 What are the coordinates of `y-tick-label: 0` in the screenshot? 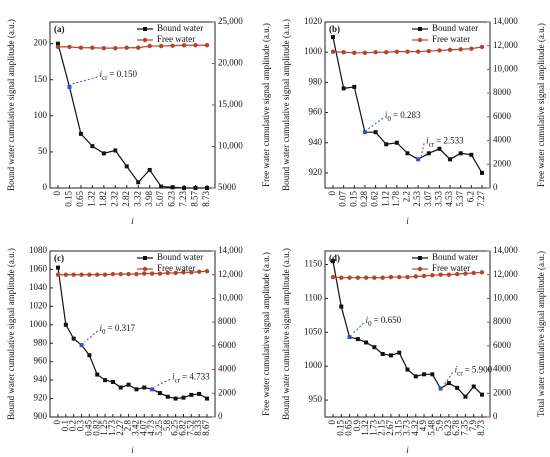 It's located at (45, 187).